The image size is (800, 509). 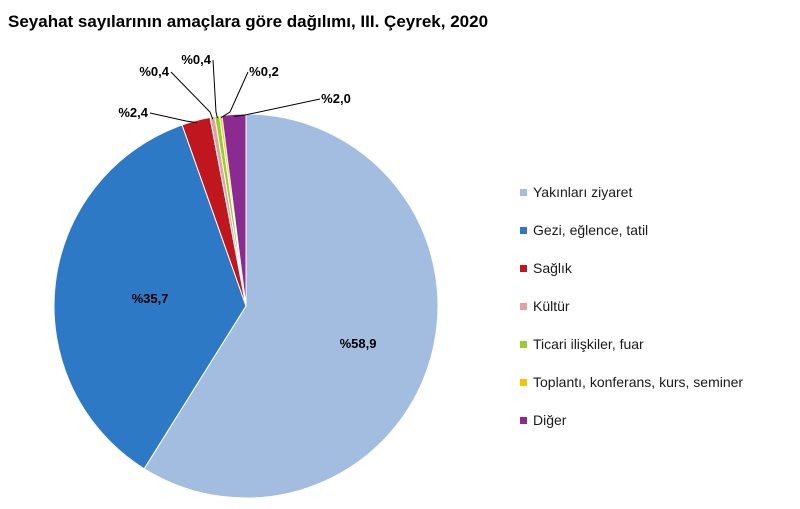 I want to click on legend-label: Toplantı, konferans, kurs, seminer, so click(x=638, y=382).